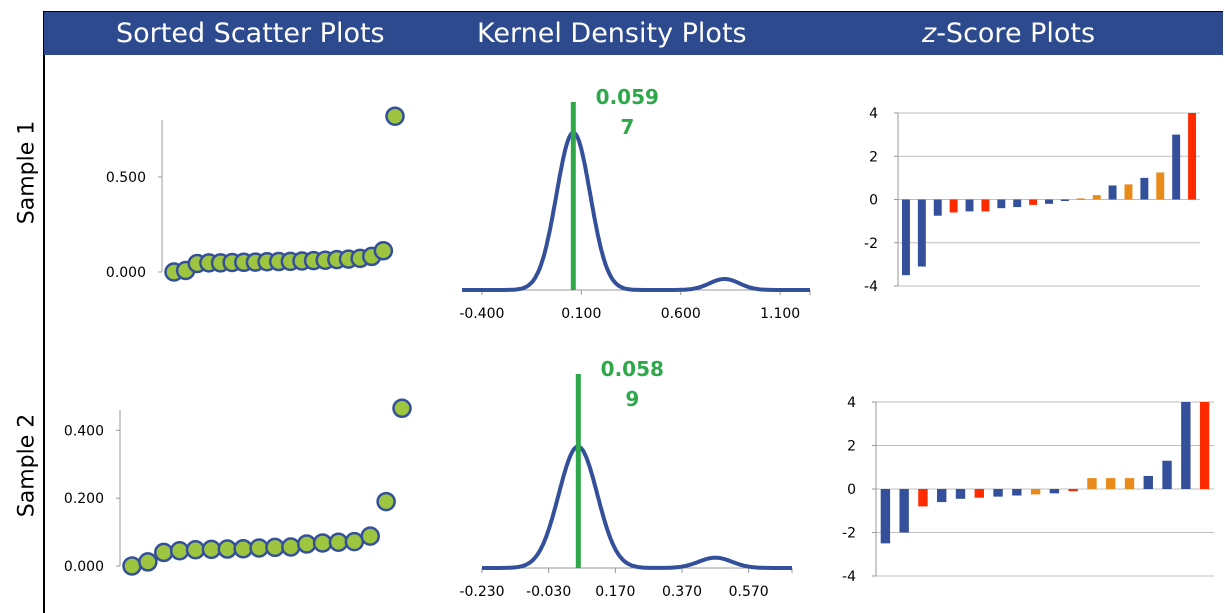  What do you see at coordinates (637, 507) in the screenshot?
I see `kde2-density-curve` at bounding box center [637, 507].